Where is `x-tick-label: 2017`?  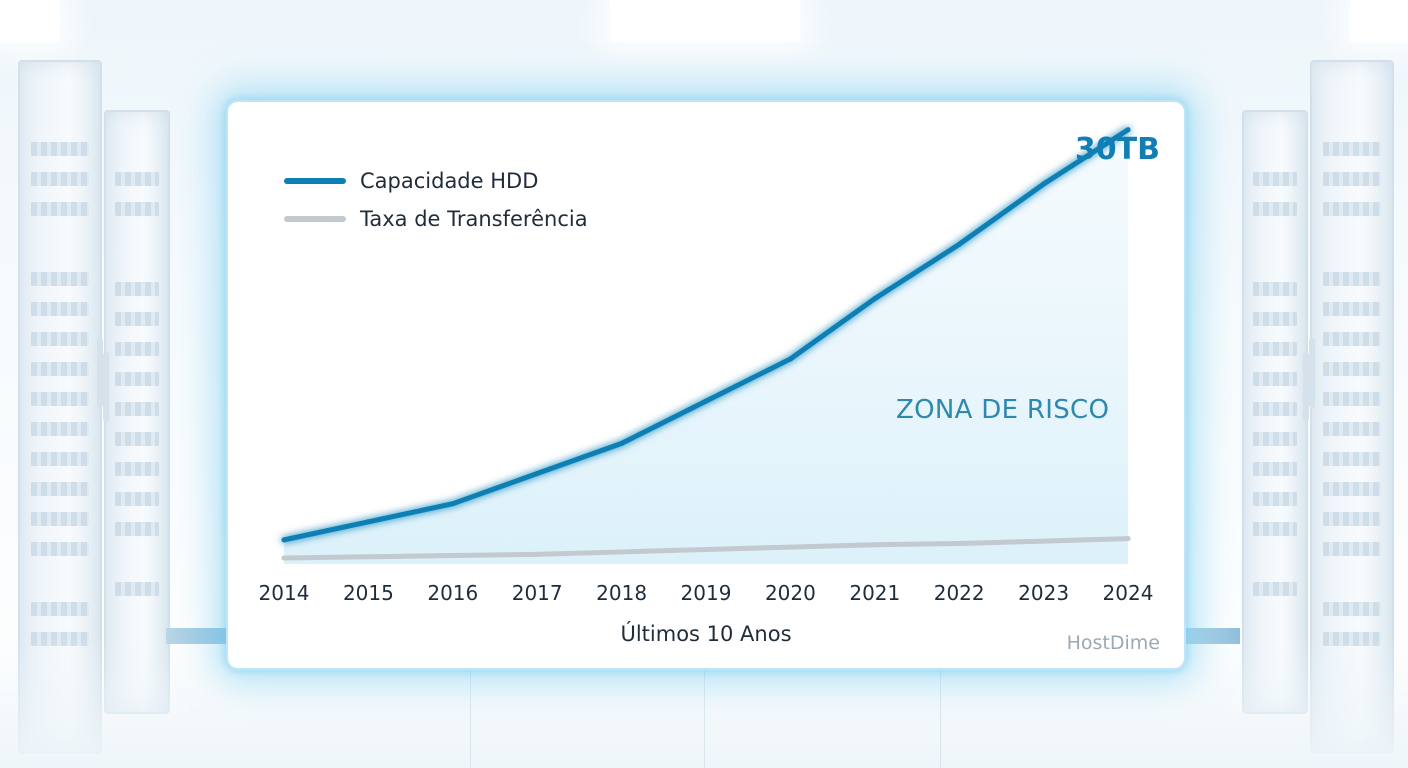 x-tick-label: 2017 is located at coordinates (537, 593).